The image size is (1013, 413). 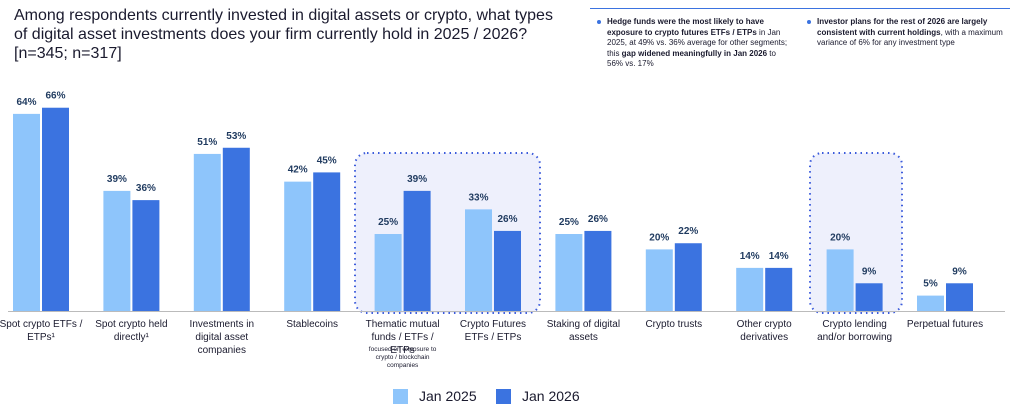 I want to click on x-tick-label: Other crypto derivatives, so click(x=764, y=331).